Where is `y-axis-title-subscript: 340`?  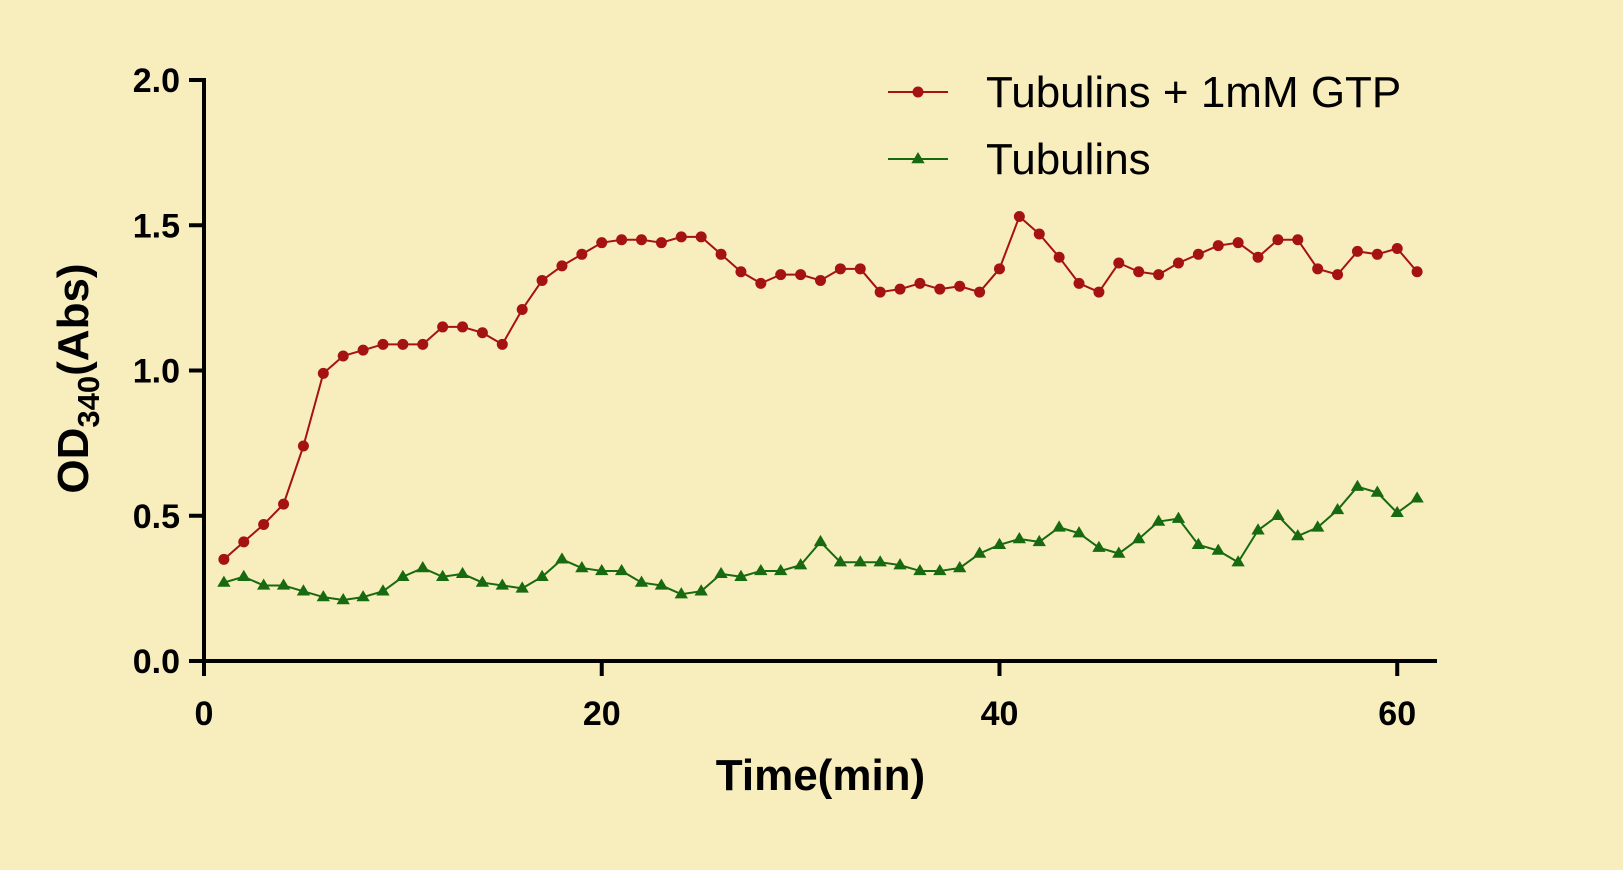
y-axis-title-subscript: 340 is located at coordinates (88, 402).